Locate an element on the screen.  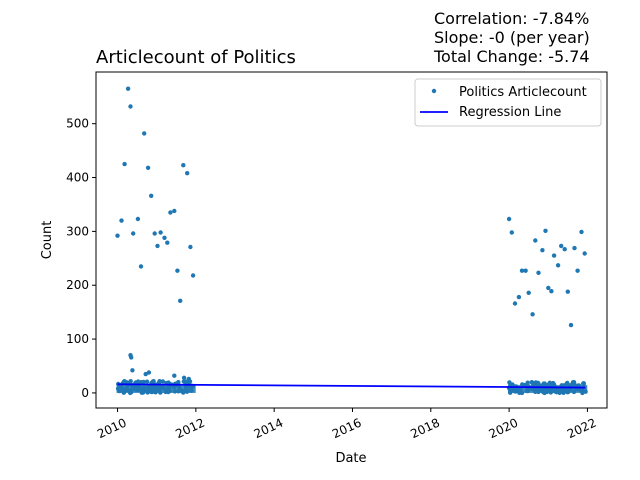
y-tick-label: 200 is located at coordinates (77, 285).